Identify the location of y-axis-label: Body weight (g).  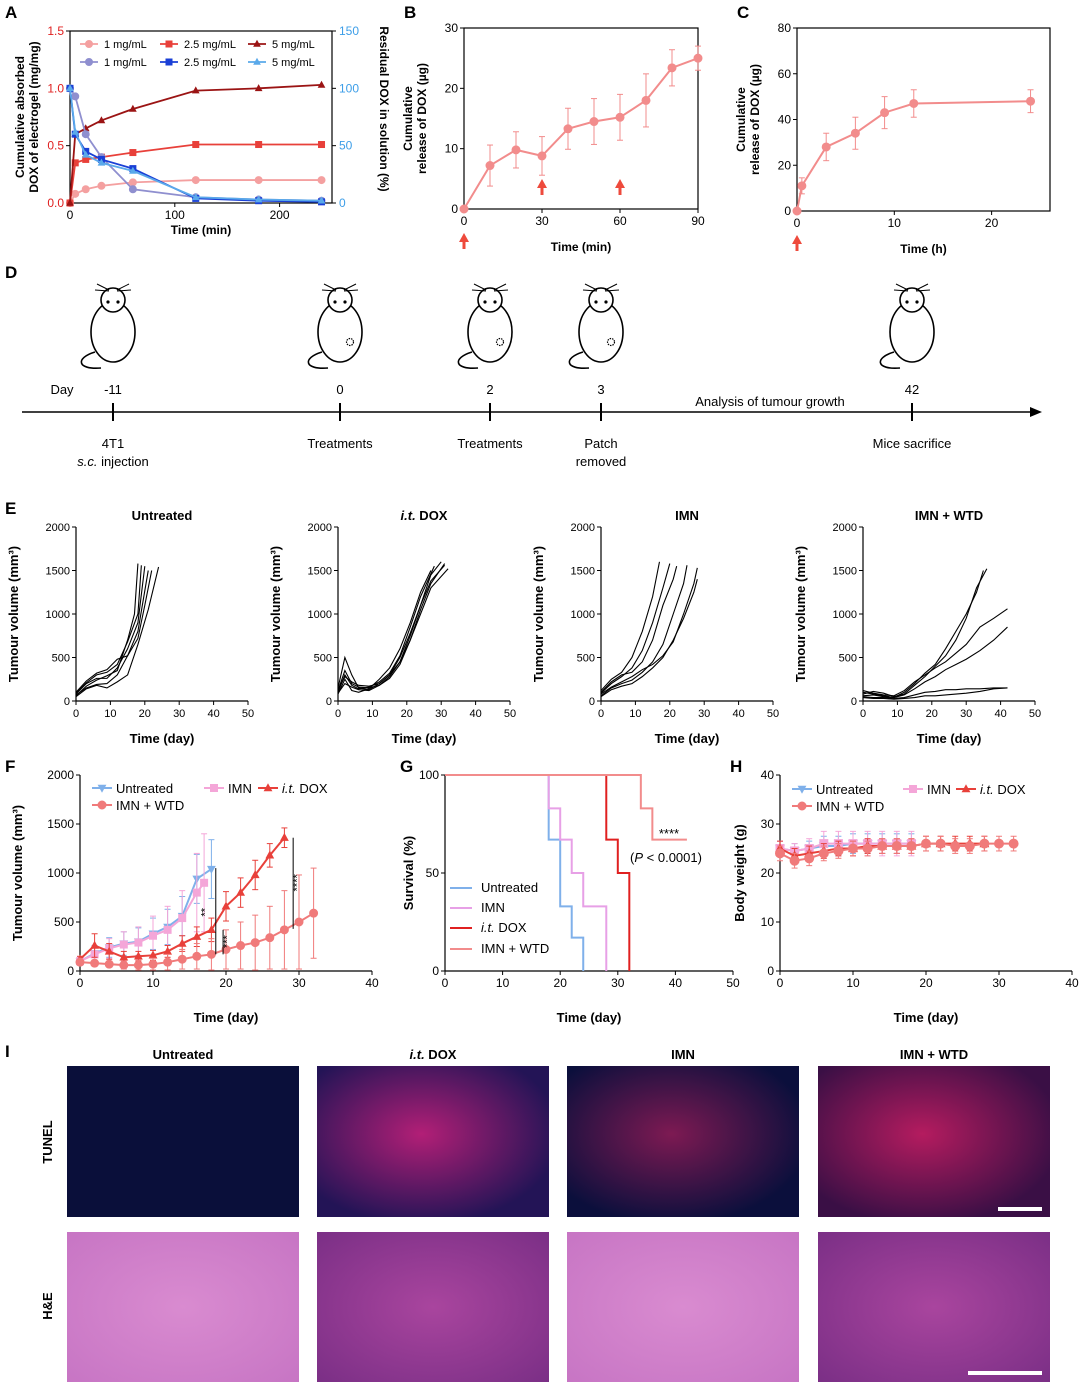
(739, 873).